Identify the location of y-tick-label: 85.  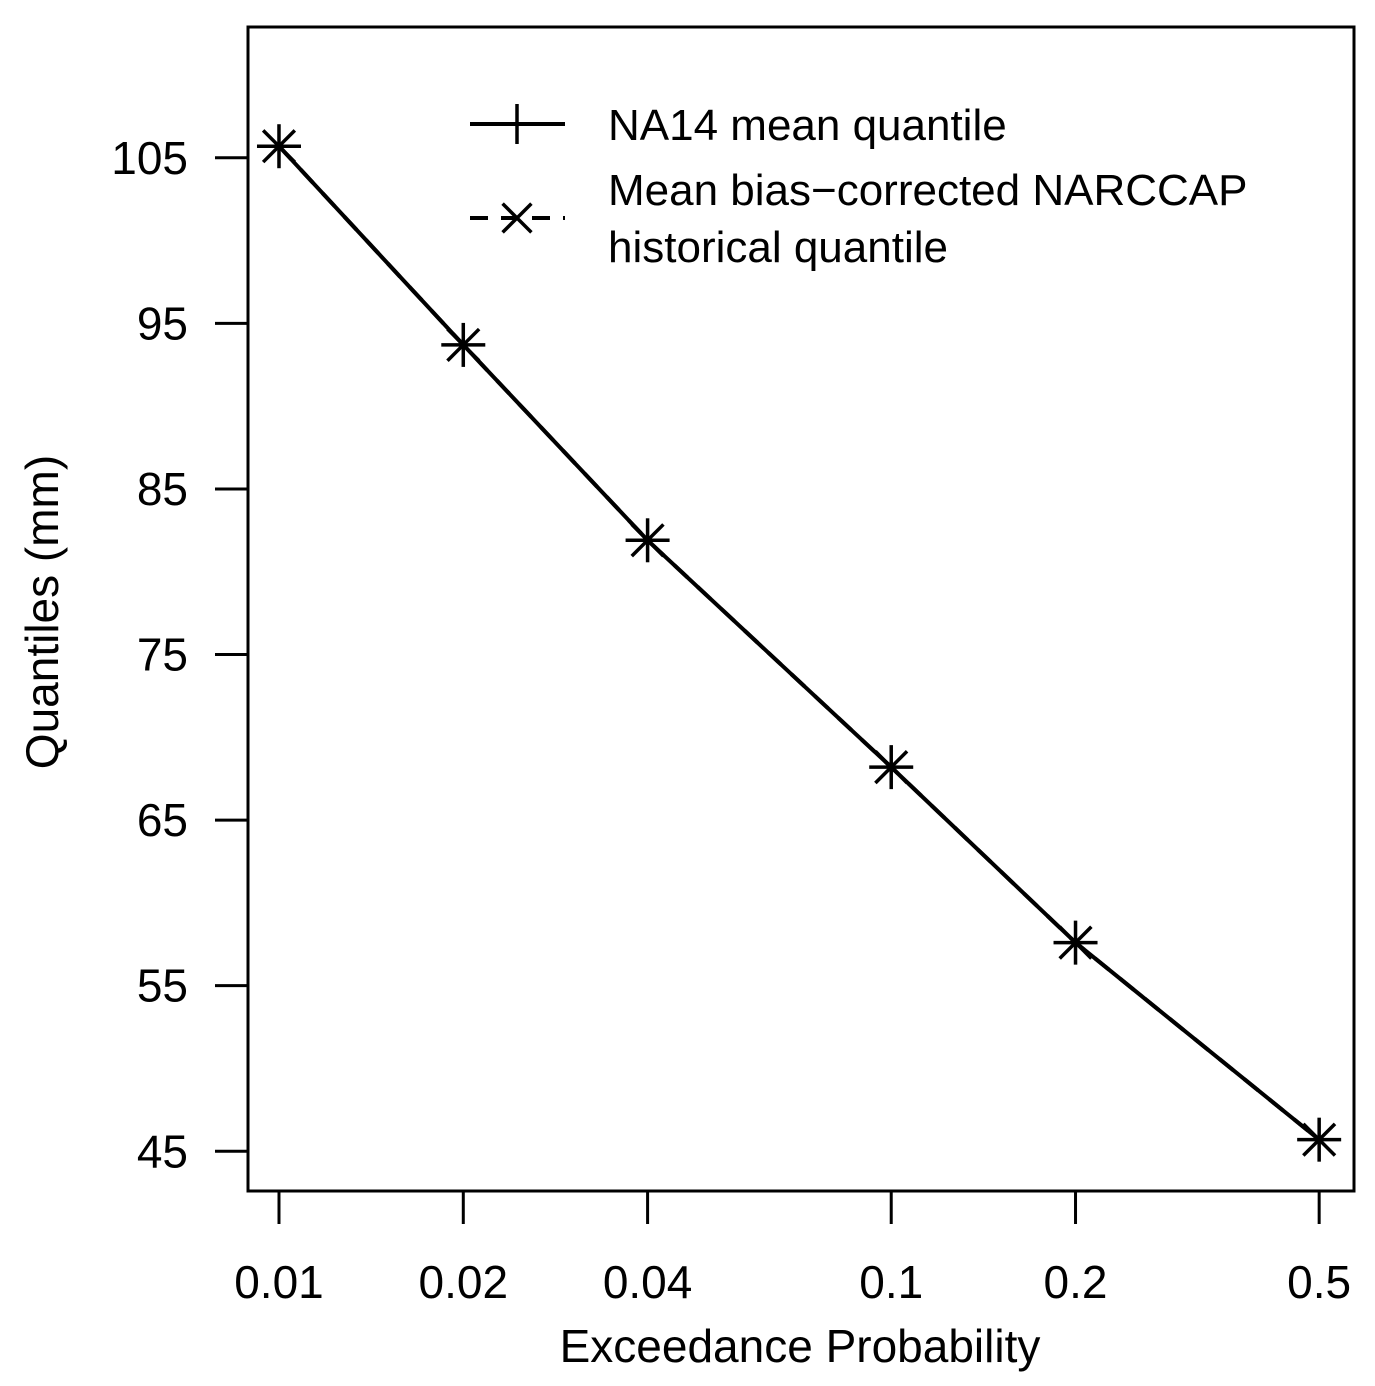
(162, 489).